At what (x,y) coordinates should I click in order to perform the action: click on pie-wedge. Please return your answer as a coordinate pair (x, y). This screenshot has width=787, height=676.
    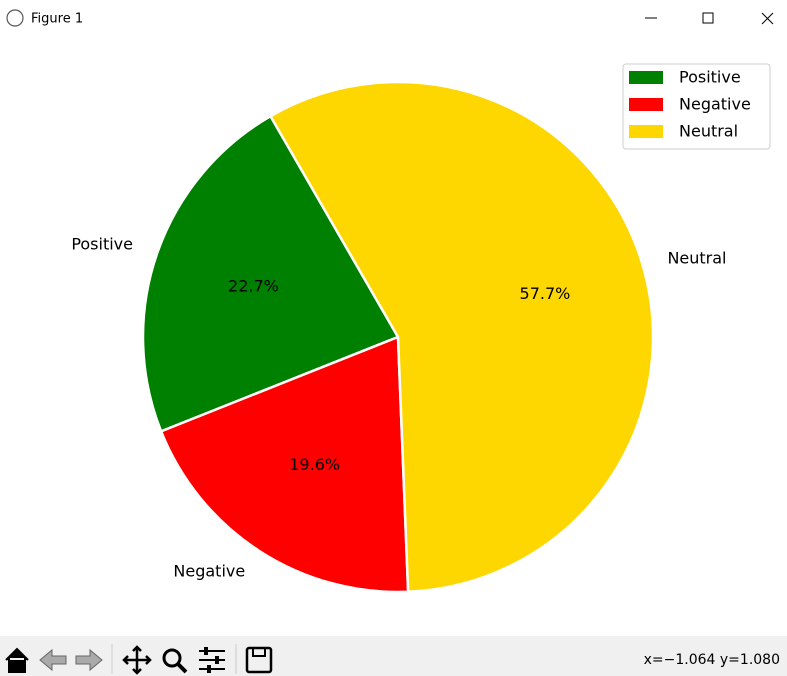
    Looking at the image, I should click on (284, 464).